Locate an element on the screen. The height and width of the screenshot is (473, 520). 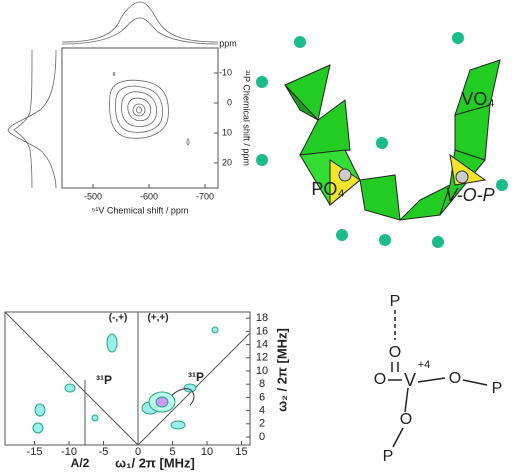
peak-arc is located at coordinates (183, 397).